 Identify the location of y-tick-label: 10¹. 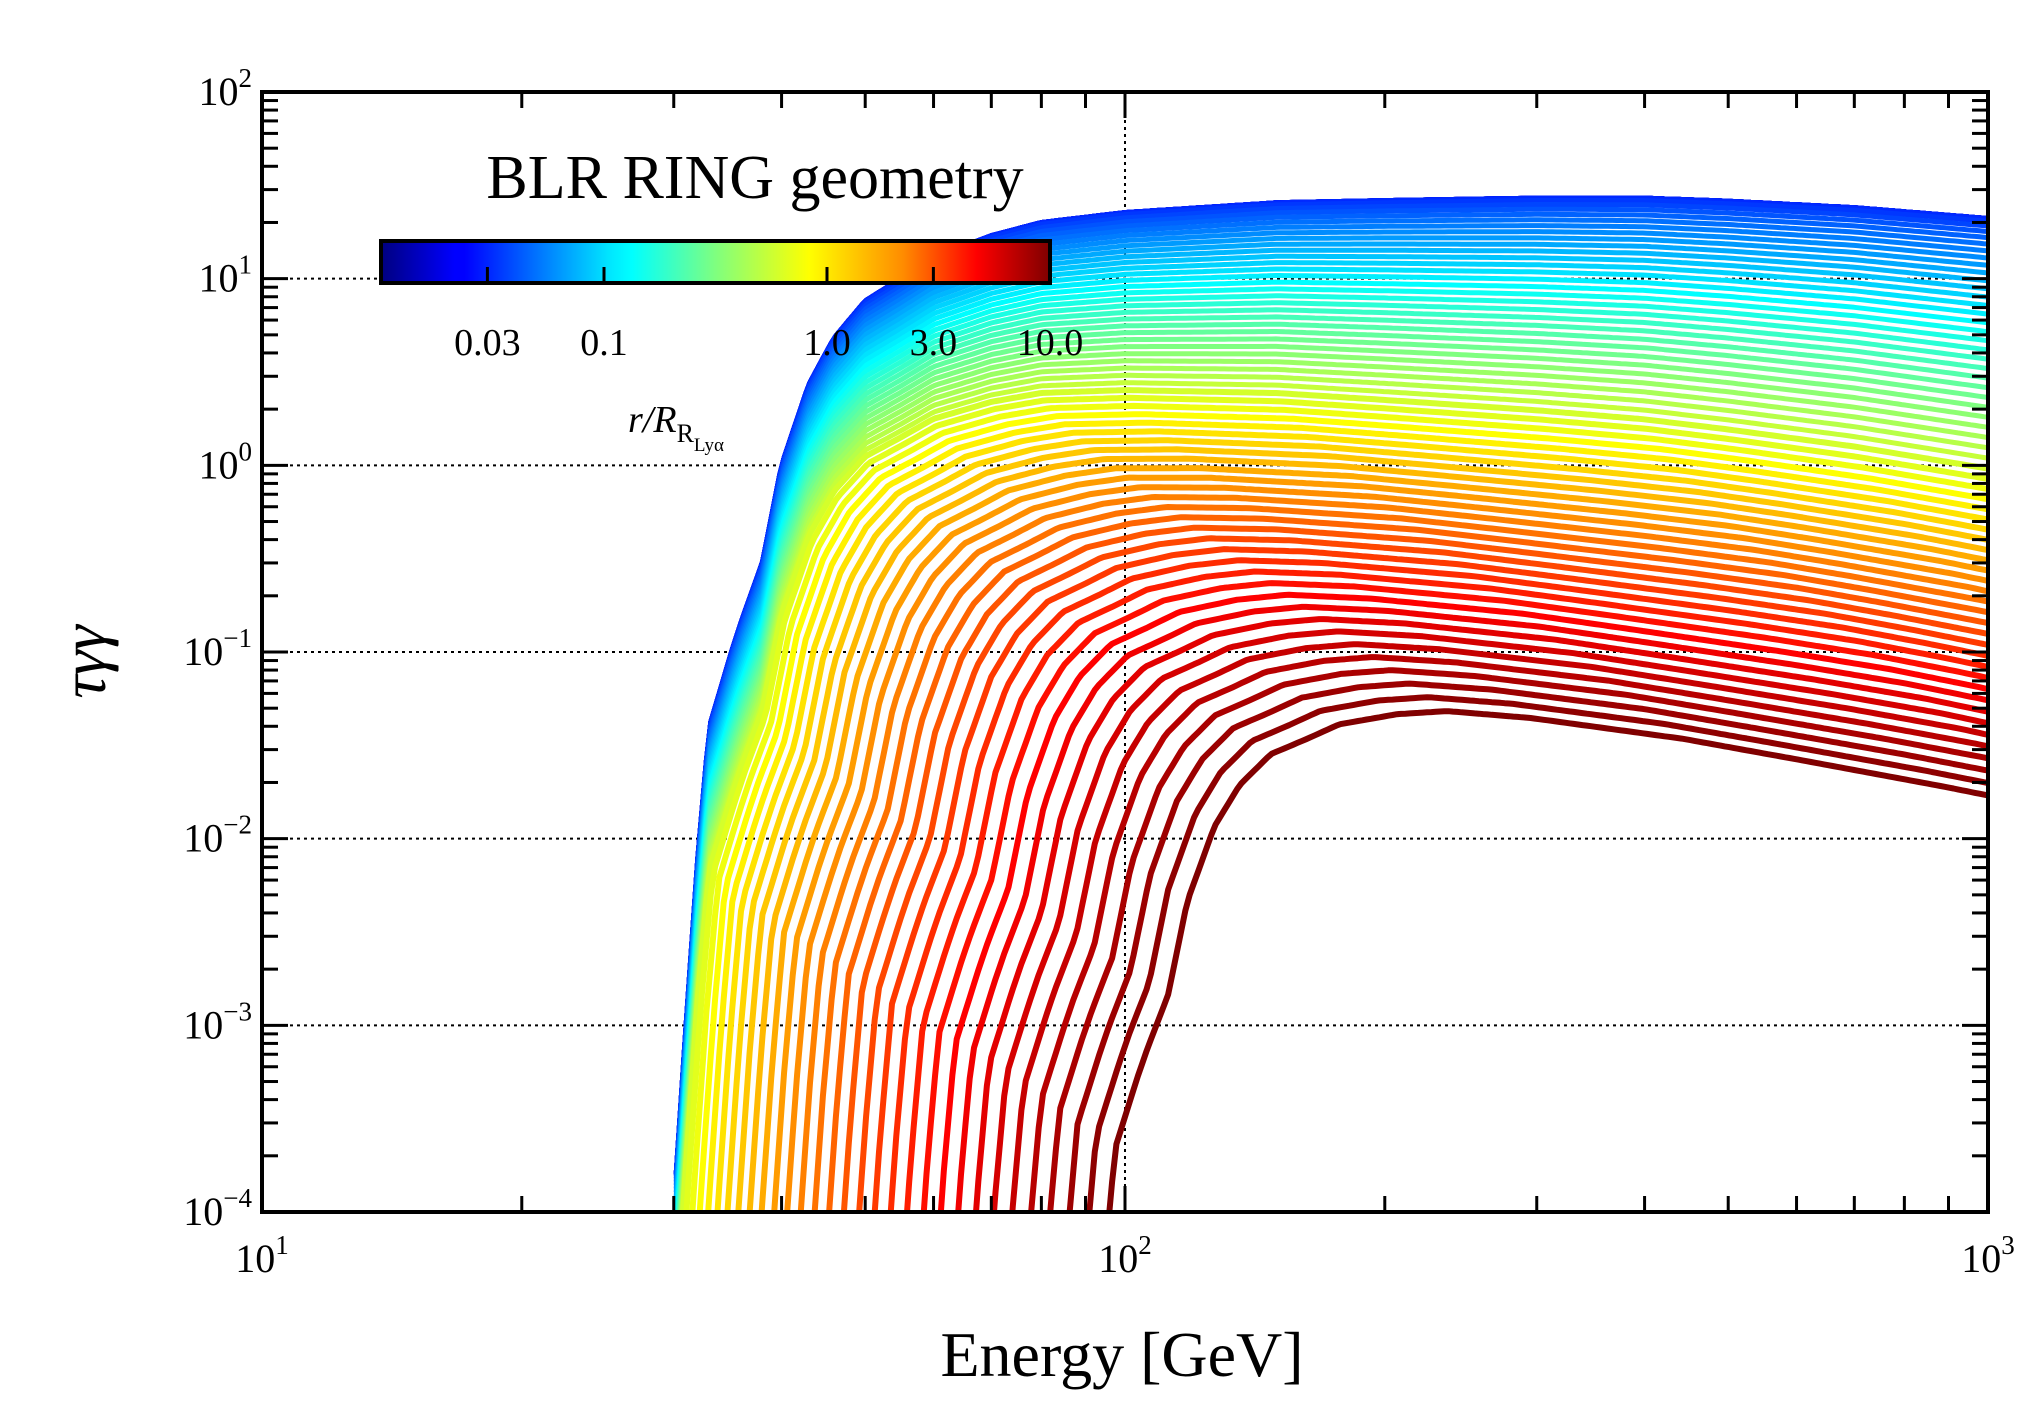
(226, 275).